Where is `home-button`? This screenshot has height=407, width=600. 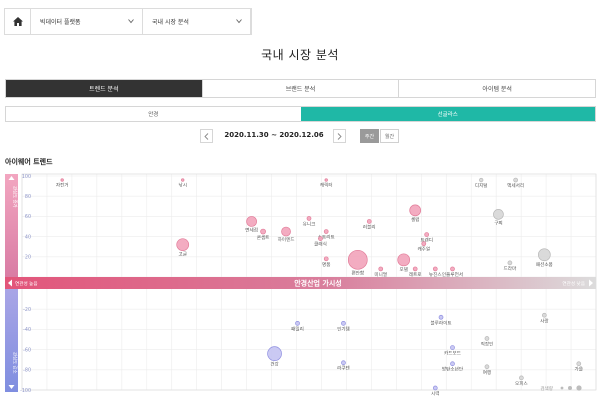
home-button is located at coordinates (18, 21).